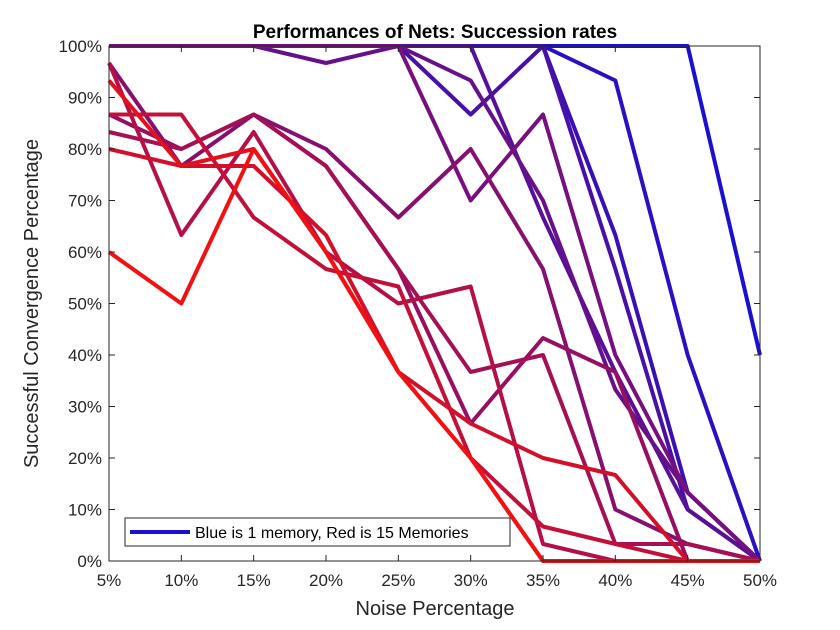 The width and height of the screenshot is (840, 630). Describe the element at coordinates (435, 609) in the screenshot. I see `x-axis-label: Noise Percentage` at that location.